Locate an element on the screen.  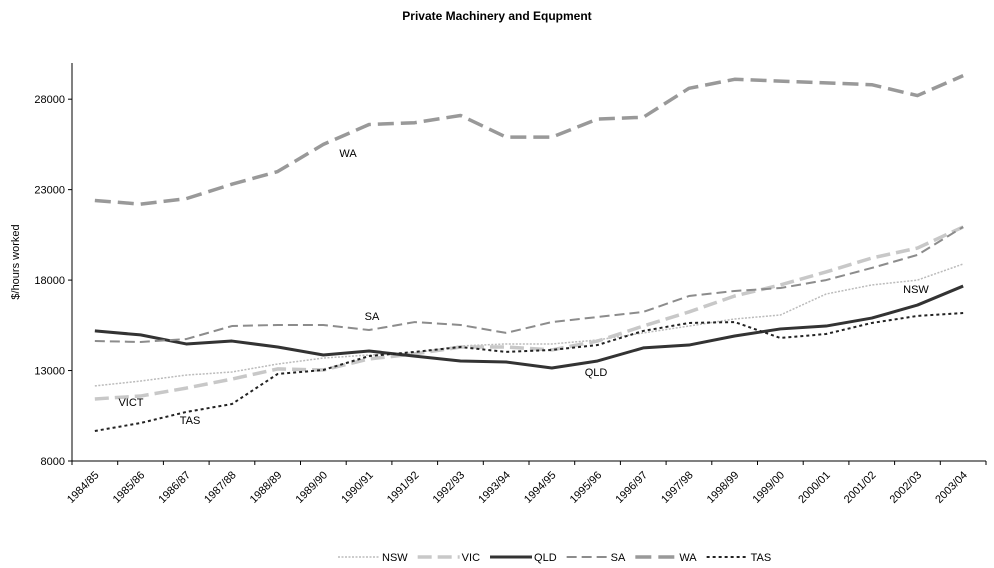
series-line is located at coordinates (529, 327).